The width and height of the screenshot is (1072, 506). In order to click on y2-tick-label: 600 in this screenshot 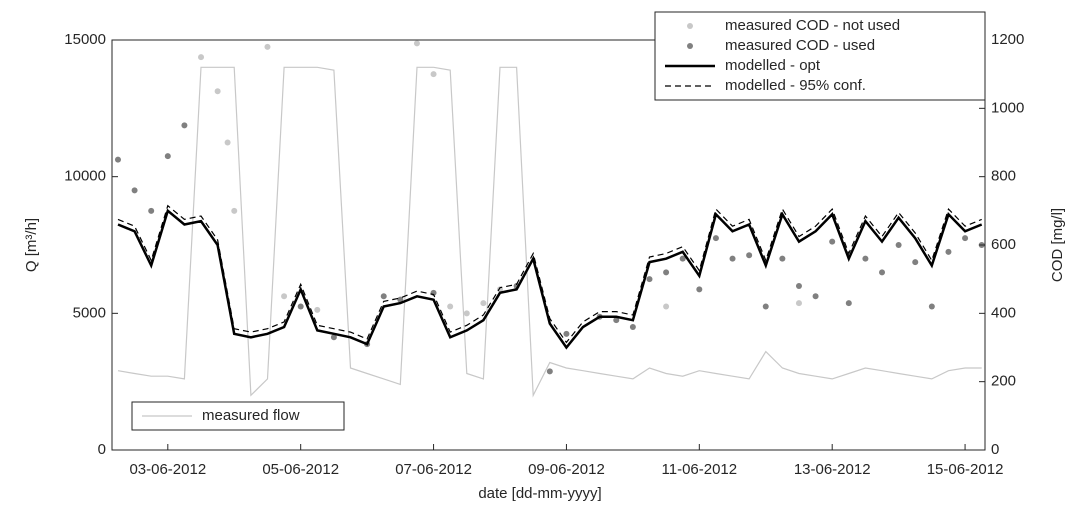, I will do `click(1003, 244)`.